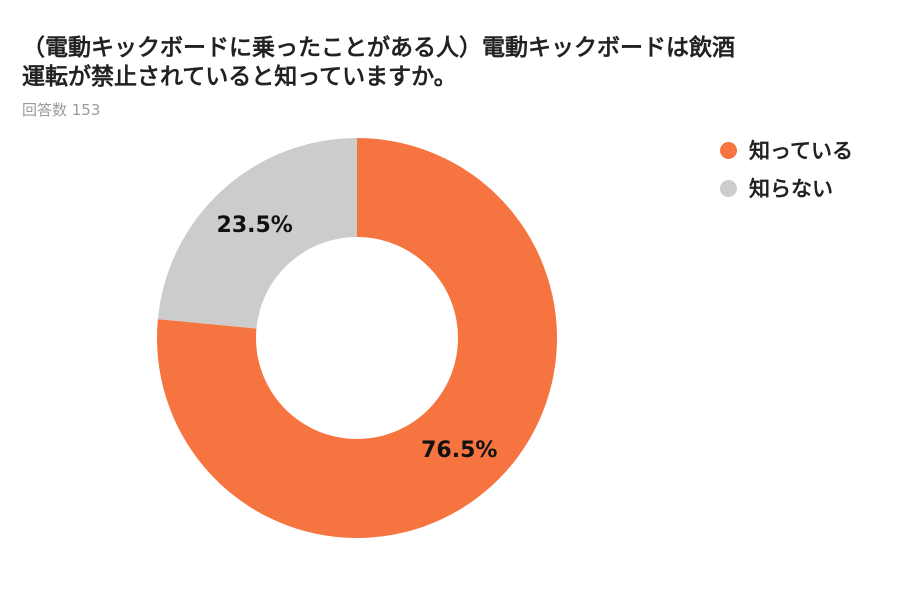  What do you see at coordinates (801, 151) in the screenshot?
I see `legend-label-known: 知っている` at bounding box center [801, 151].